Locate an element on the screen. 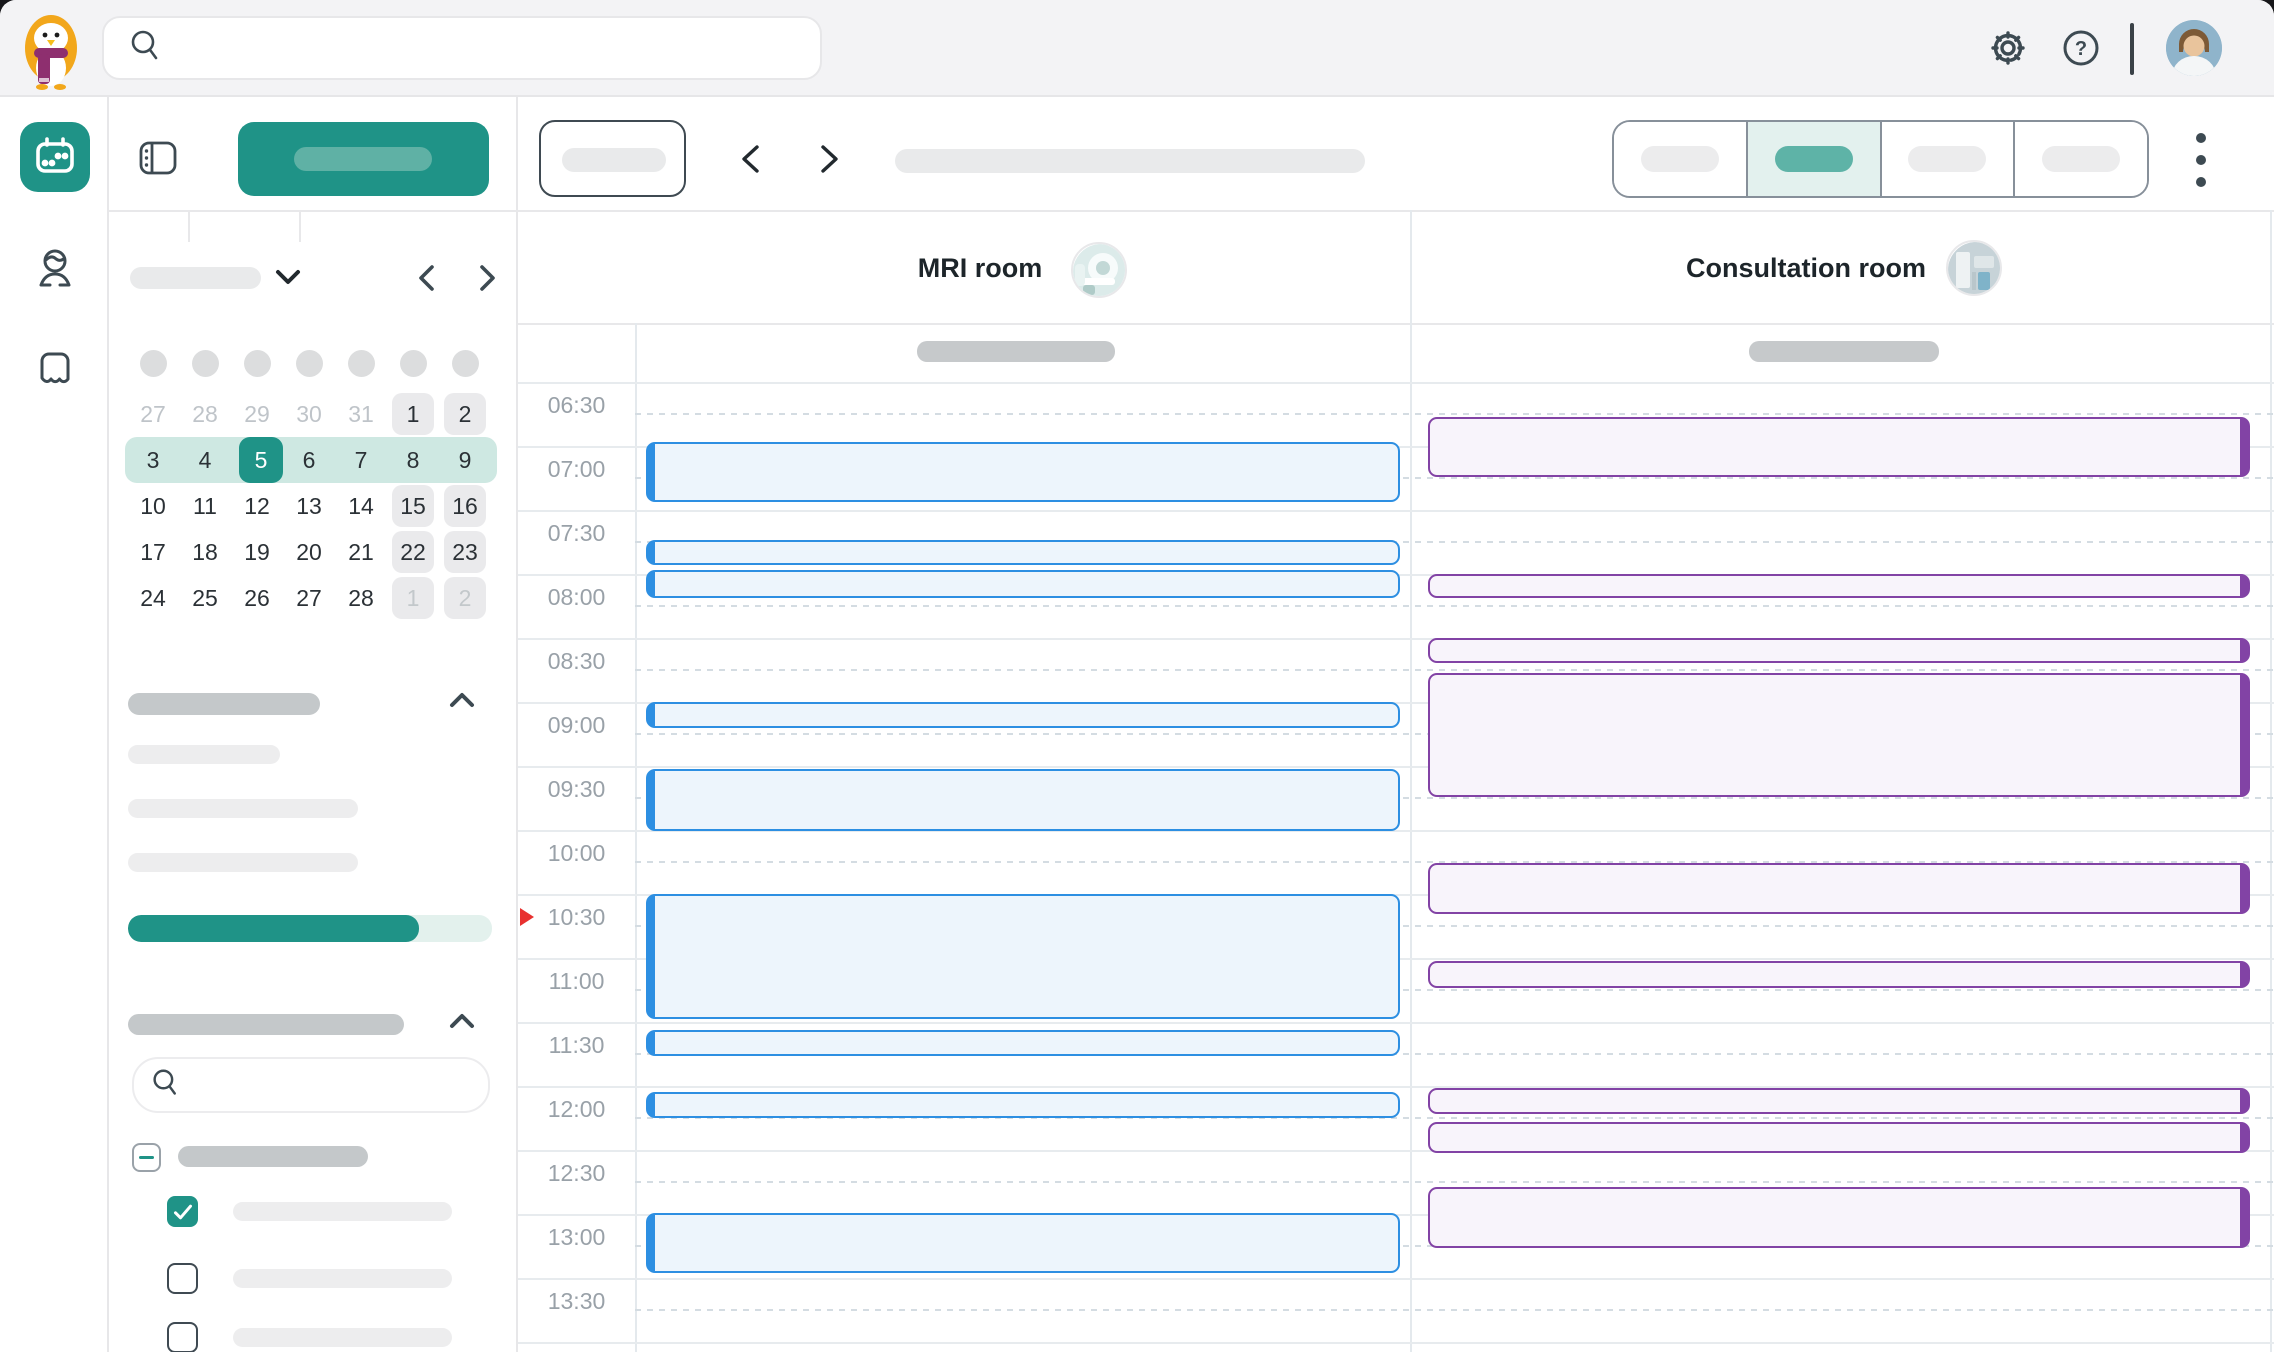 This screenshot has height=1352, width=2274. view-tab-1-active is located at coordinates (1812, 159).